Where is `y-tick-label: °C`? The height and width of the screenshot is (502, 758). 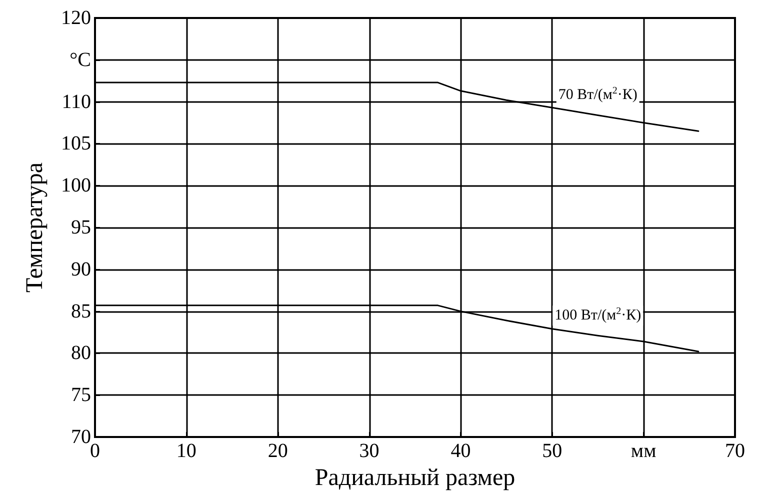 y-tick-label: °C is located at coordinates (80, 59).